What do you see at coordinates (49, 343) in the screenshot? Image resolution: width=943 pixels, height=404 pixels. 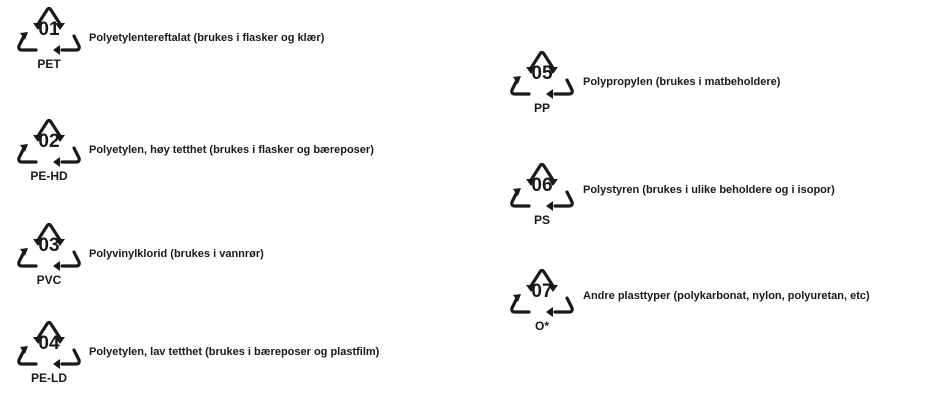 I see `resin-code-number: 04` at bounding box center [49, 343].